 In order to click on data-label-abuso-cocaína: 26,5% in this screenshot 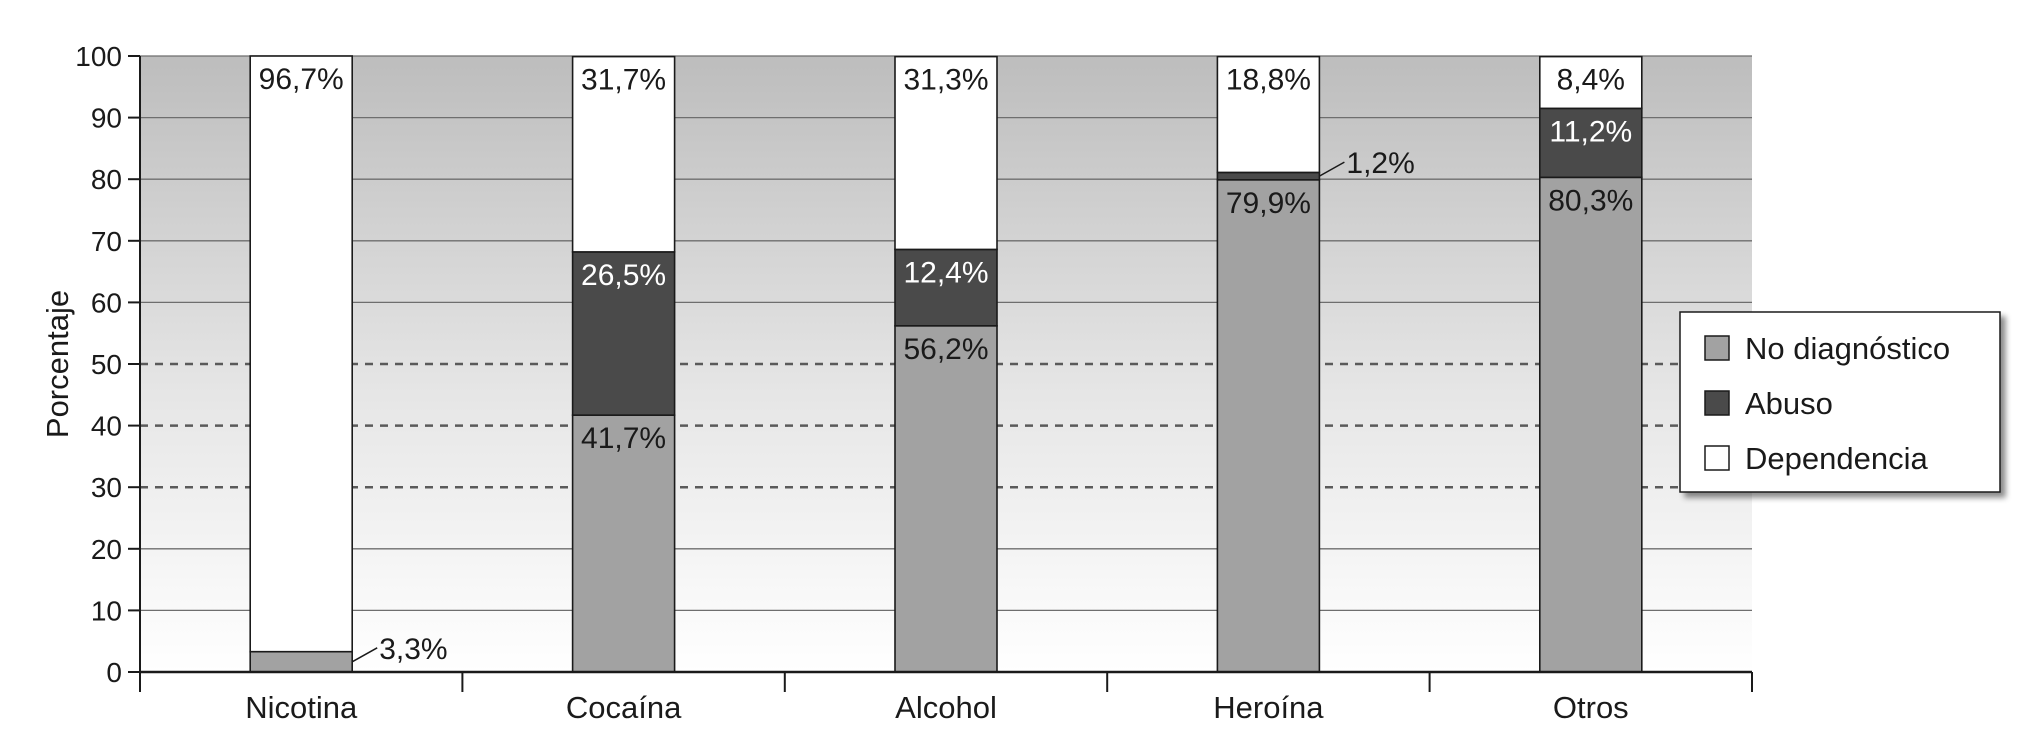, I will do `click(623, 275)`.